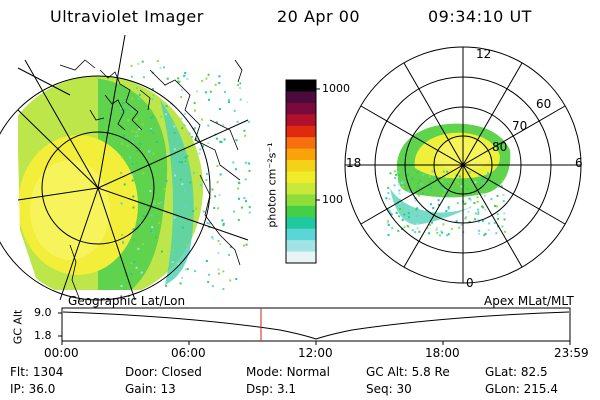 This screenshot has height=400, width=600. Describe the element at coordinates (70, 210) in the screenshot. I see `geo-yellow-center` at that location.